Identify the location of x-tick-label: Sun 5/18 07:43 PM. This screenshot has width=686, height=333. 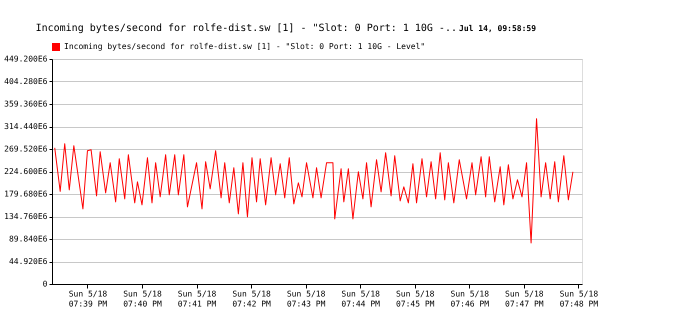
(306, 299).